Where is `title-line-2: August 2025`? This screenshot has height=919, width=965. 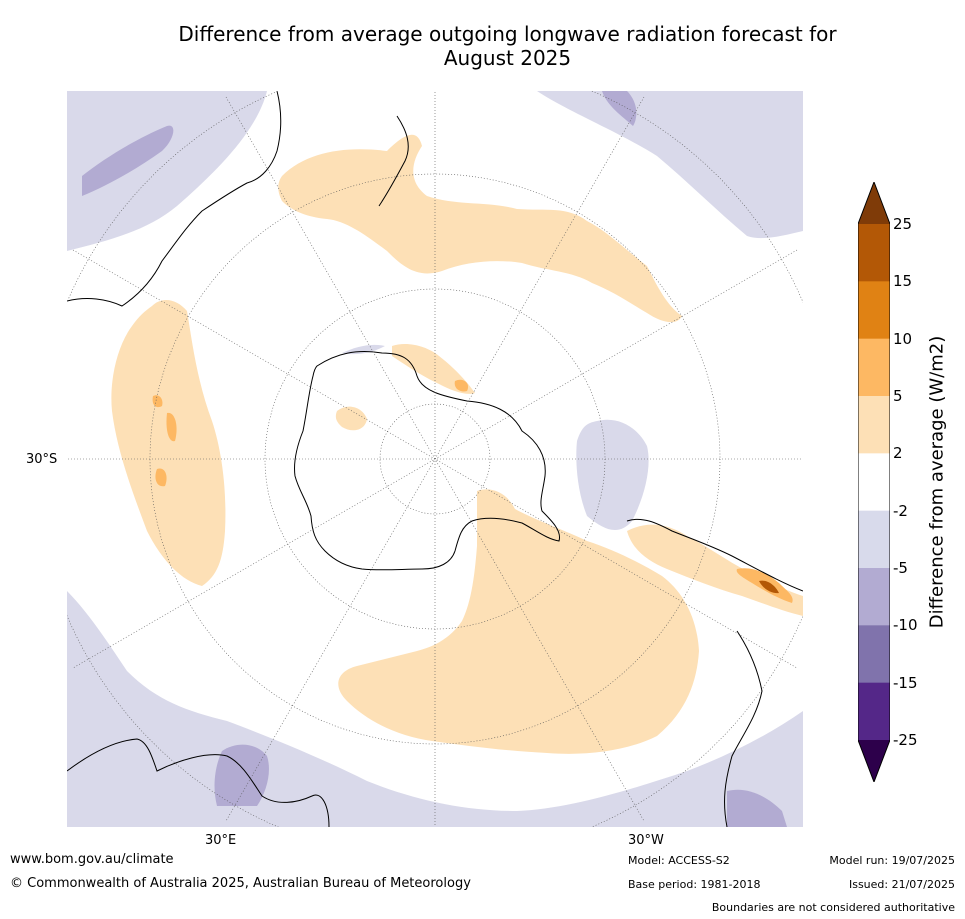
title-line-2: August 2025 is located at coordinates (507, 58).